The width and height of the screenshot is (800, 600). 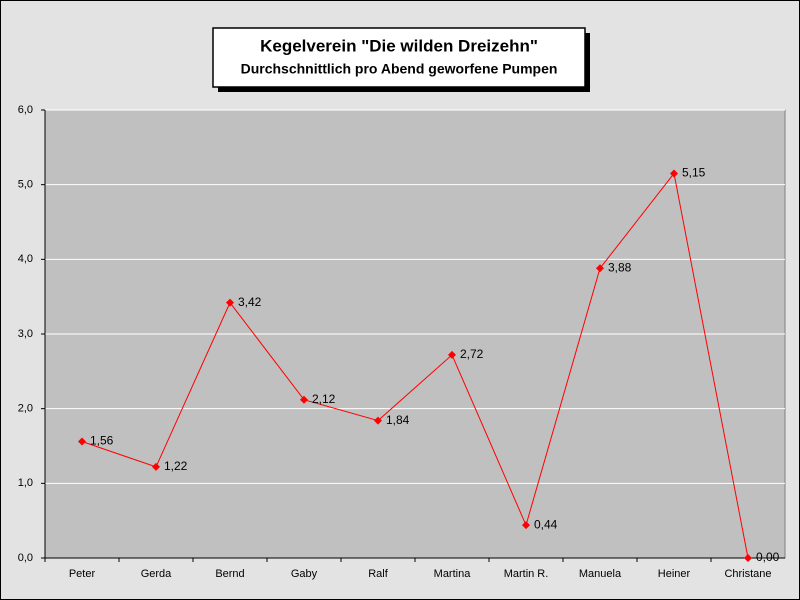 What do you see at coordinates (398, 420) in the screenshot?
I see `data-label: 1,84` at bounding box center [398, 420].